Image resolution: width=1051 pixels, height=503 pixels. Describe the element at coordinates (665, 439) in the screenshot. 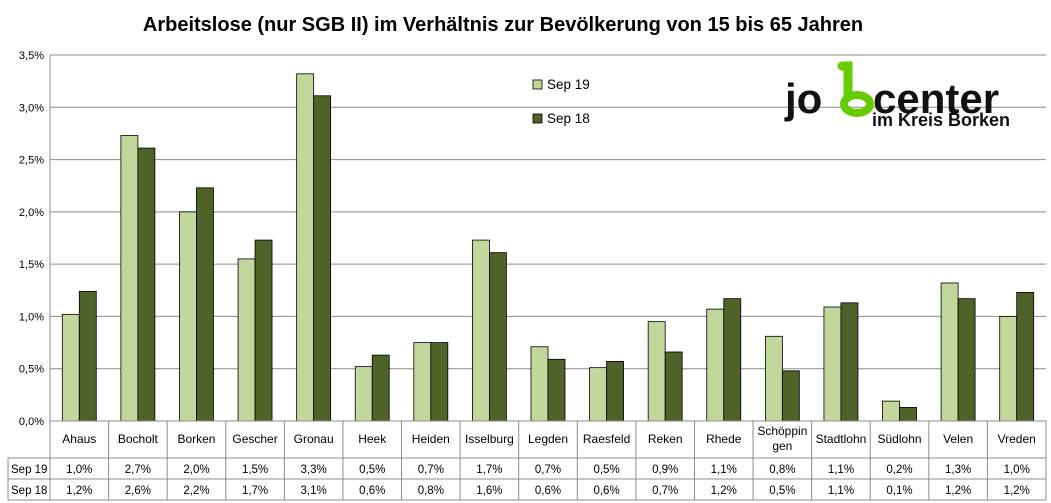

I see `category-label: Reken` at that location.